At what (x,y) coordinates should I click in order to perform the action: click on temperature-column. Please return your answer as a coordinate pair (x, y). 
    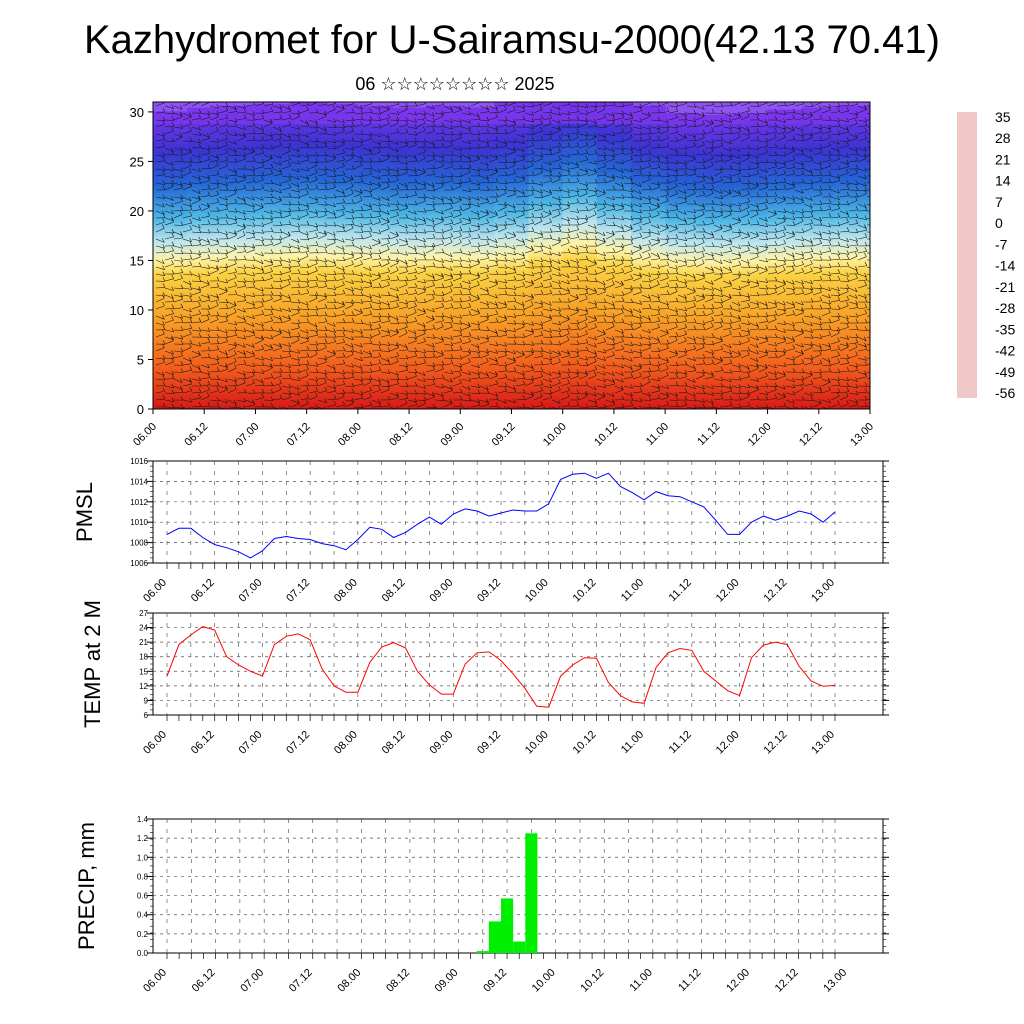
    Looking at the image, I should click on (580, 255).